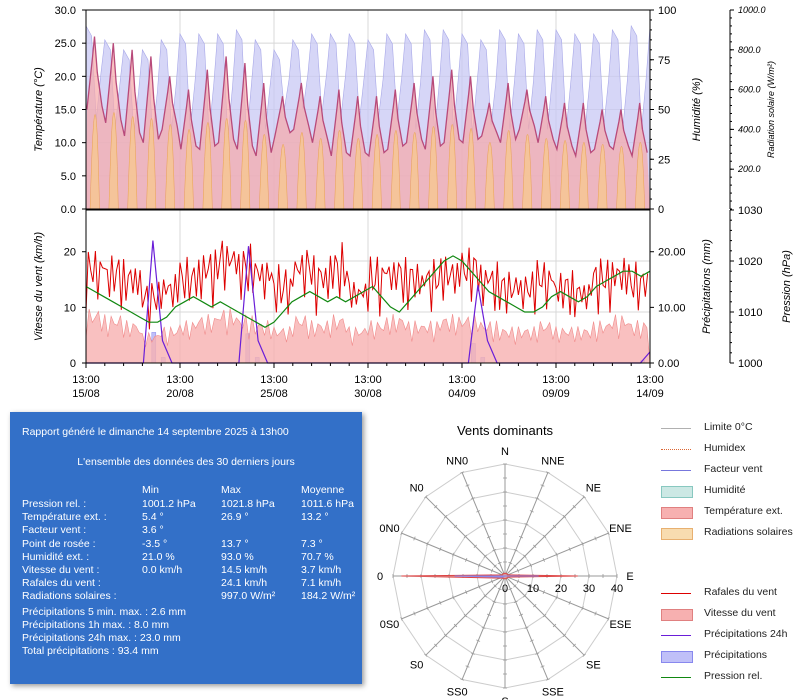 Image resolution: width=800 pixels, height=700 pixels. What do you see at coordinates (237, 556) in the screenshot?
I see `report-value-max: 93.0 %` at bounding box center [237, 556].